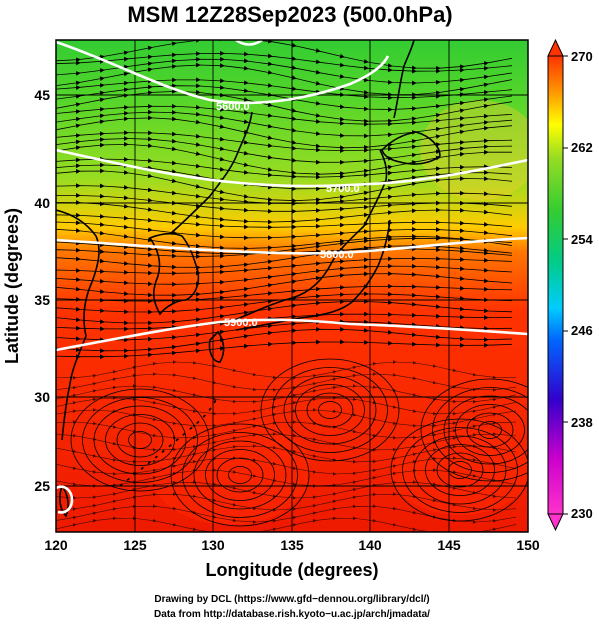  Describe the element at coordinates (343, 189) in the screenshot. I see `contour-label: 5700.0` at that location.